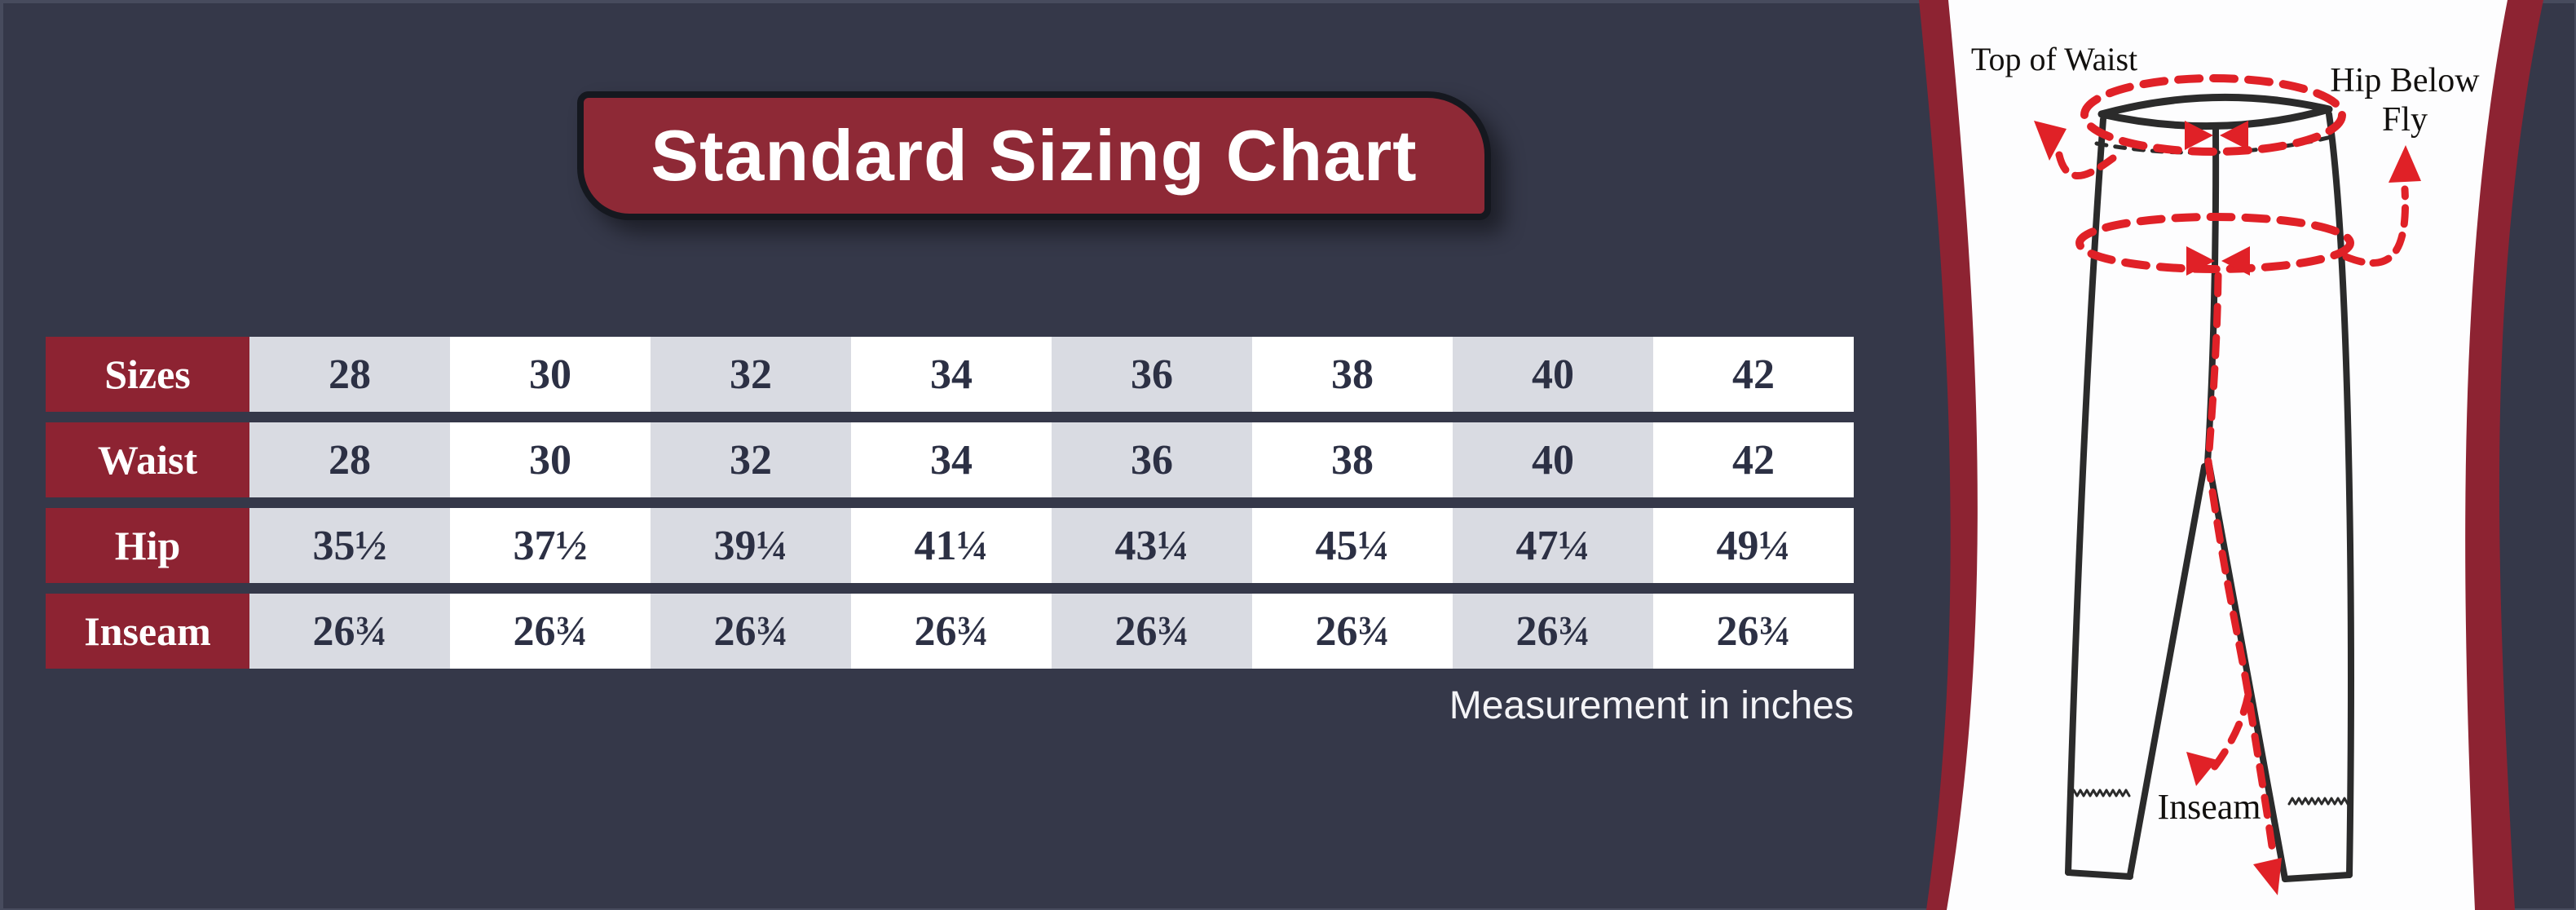 Image resolution: width=2576 pixels, height=910 pixels. I want to click on table-cell: 47¼, so click(1553, 545).